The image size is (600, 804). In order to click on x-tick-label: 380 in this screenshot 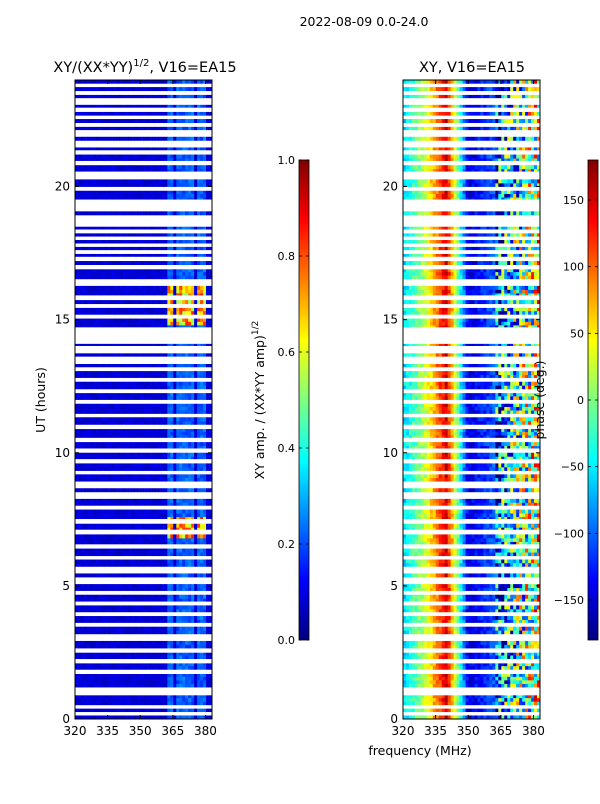, I will do `click(205, 731)`.